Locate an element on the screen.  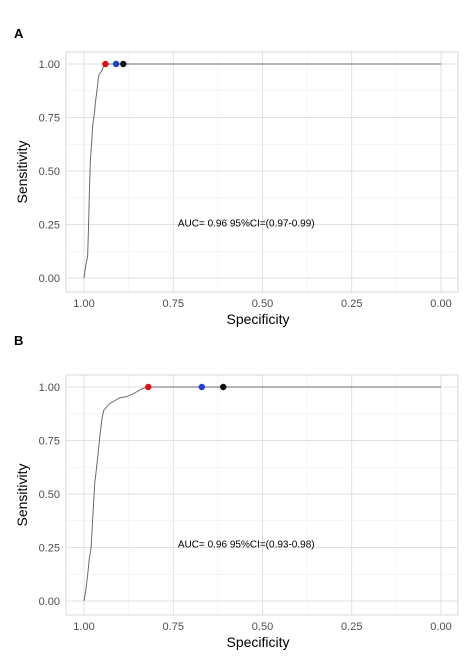
panel-letter: B is located at coordinates (18, 340).